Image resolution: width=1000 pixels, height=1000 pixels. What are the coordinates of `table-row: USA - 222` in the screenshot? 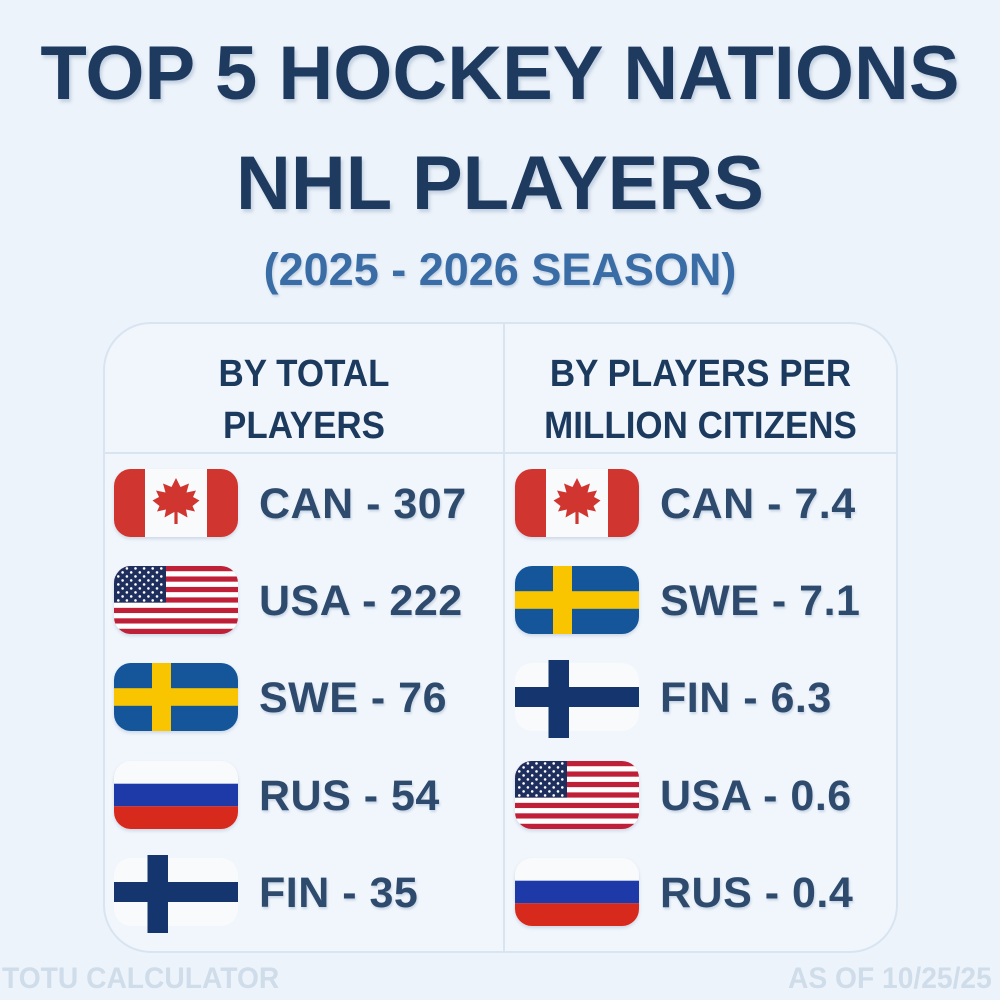 It's located at (304, 599).